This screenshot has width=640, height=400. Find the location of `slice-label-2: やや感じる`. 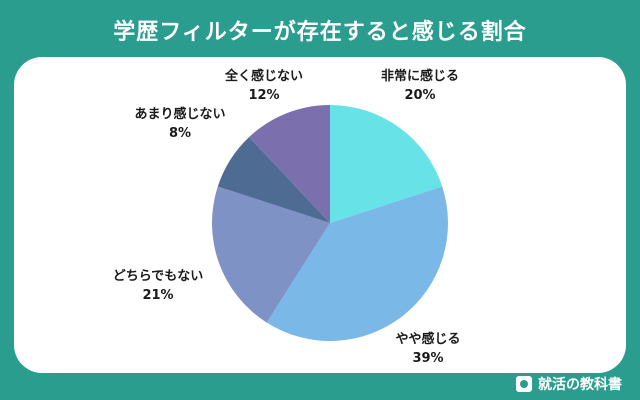

slice-label-2: やや感じる is located at coordinates (427, 339).